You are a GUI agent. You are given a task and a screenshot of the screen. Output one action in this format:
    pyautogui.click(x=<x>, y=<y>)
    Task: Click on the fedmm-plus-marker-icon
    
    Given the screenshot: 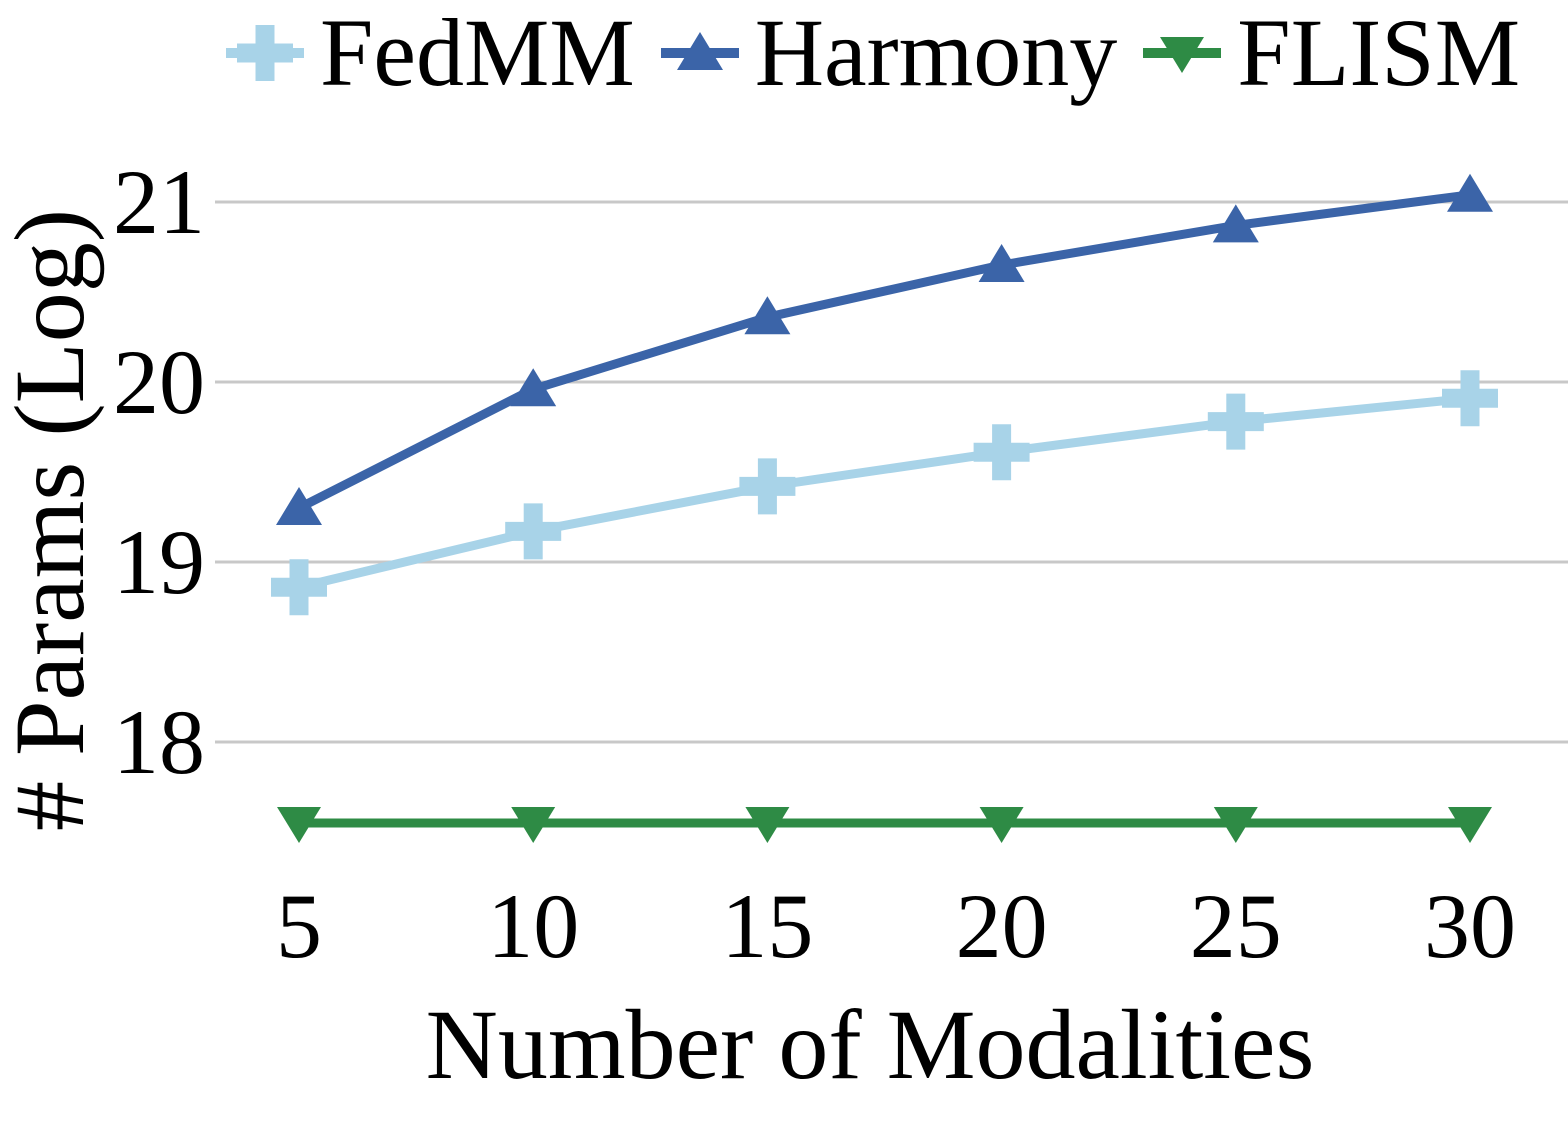 What is the action you would take?
    pyautogui.click(x=265, y=53)
    